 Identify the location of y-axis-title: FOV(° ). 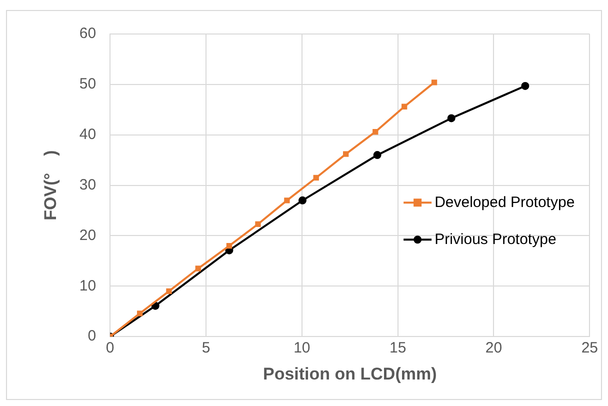
(50, 185).